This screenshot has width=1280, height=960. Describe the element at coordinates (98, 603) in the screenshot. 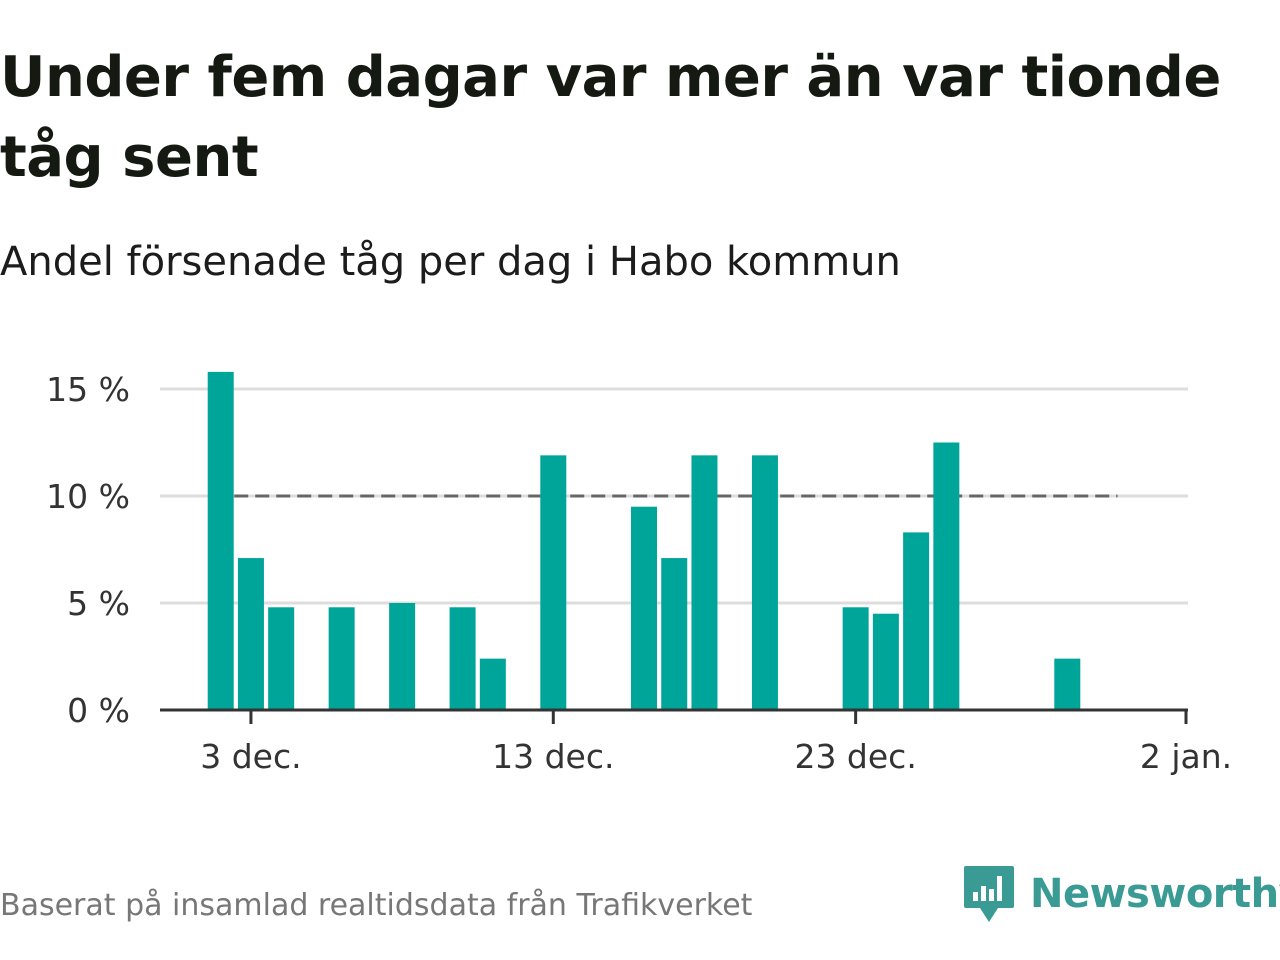

I see `y-tick-label: 5 %` at that location.